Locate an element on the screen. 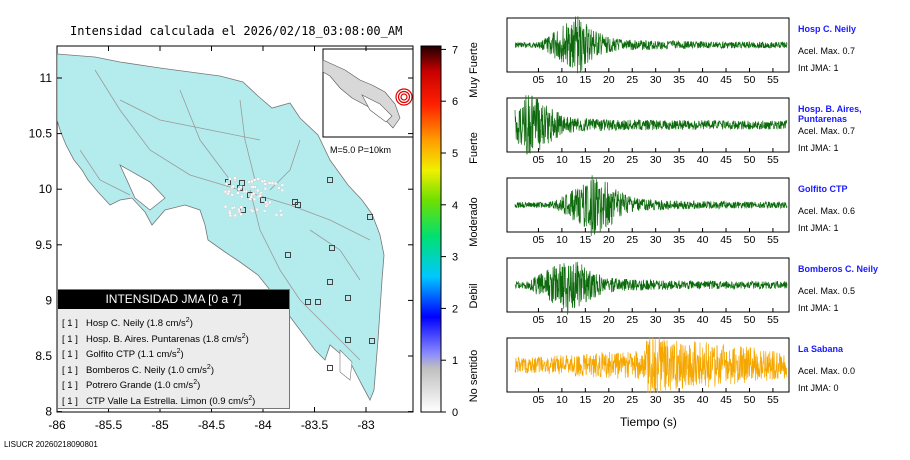  colorbar-tick-label: 0 is located at coordinates (455, 413).